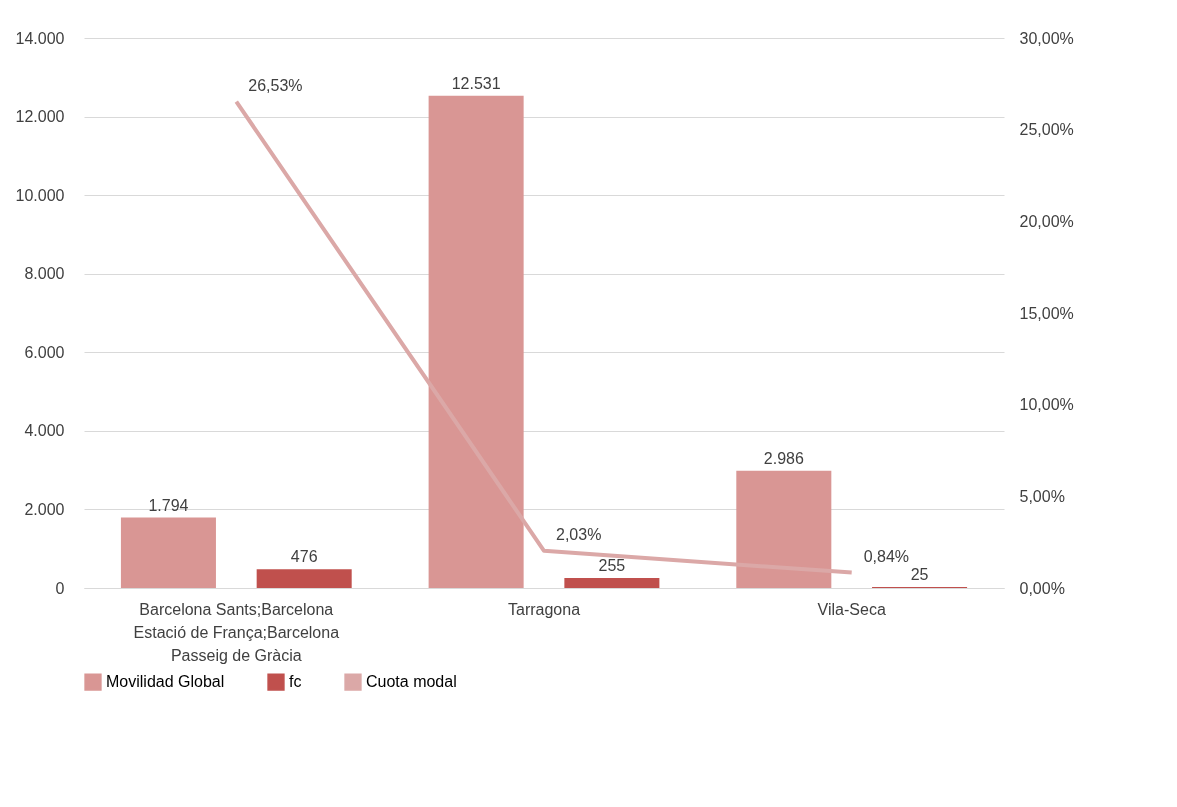 This screenshot has width=1177, height=807. Describe the element at coordinates (411, 682) in the screenshot. I see `legend-label: Cuota modal` at that location.